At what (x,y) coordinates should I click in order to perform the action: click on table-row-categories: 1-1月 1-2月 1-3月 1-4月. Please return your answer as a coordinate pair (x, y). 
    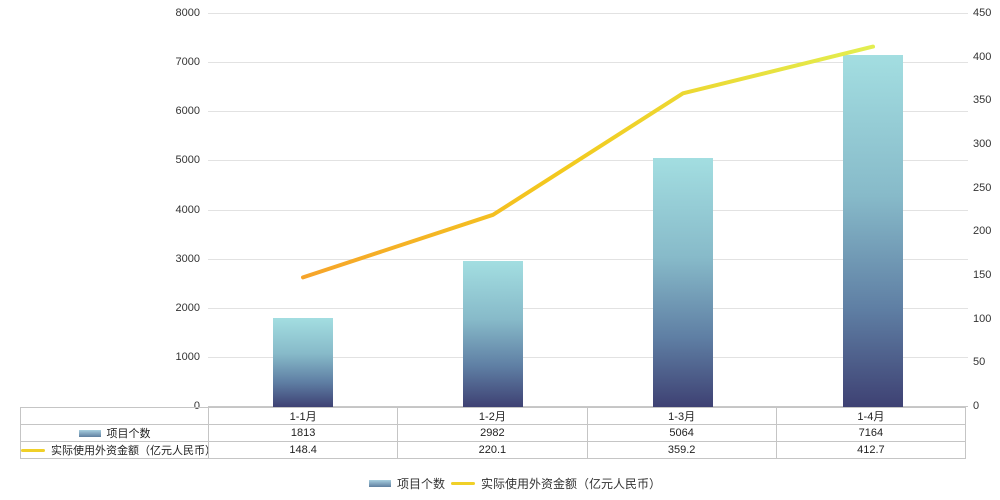
    Looking at the image, I should click on (493, 416).